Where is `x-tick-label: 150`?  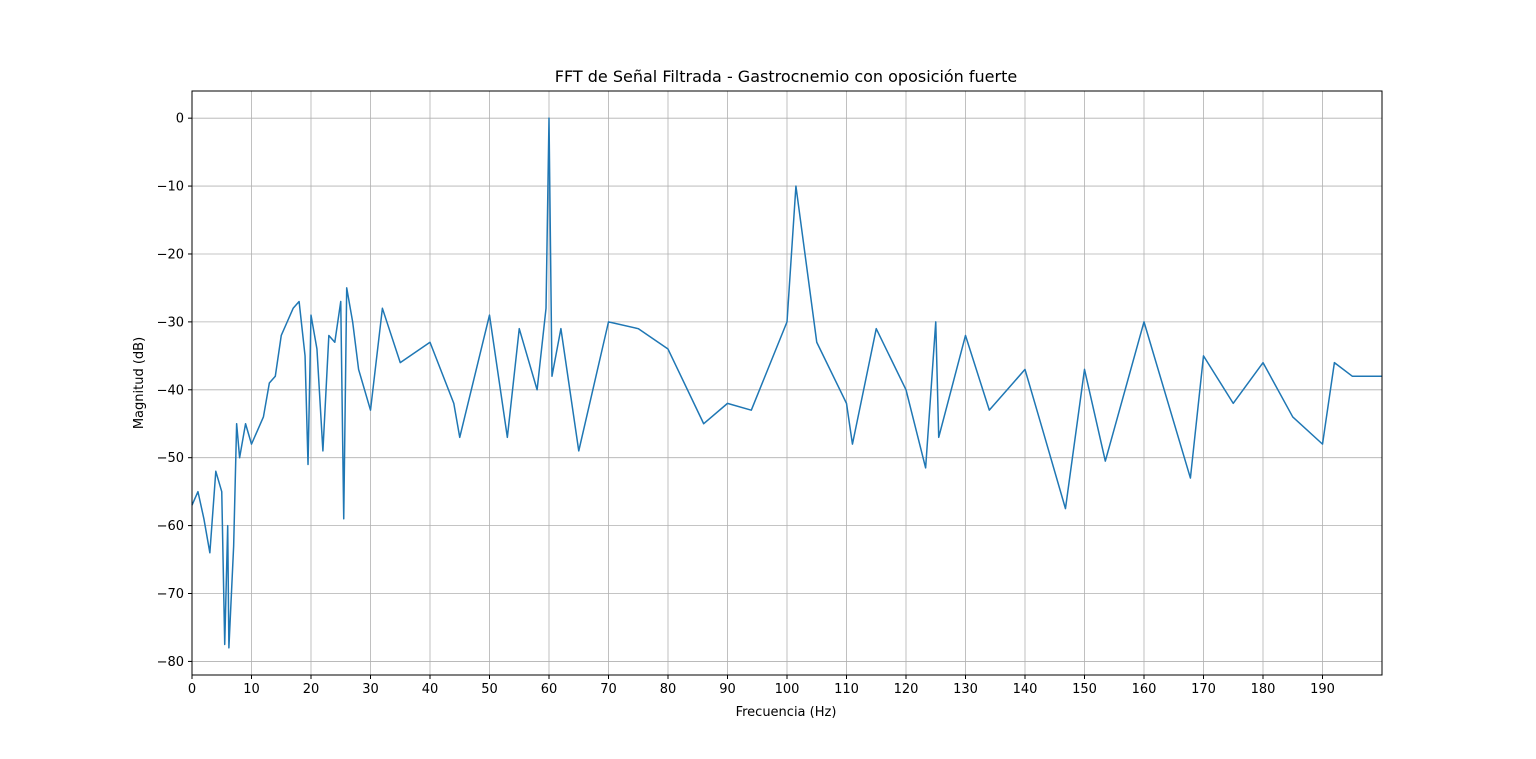 x-tick-label: 150 is located at coordinates (1084, 689).